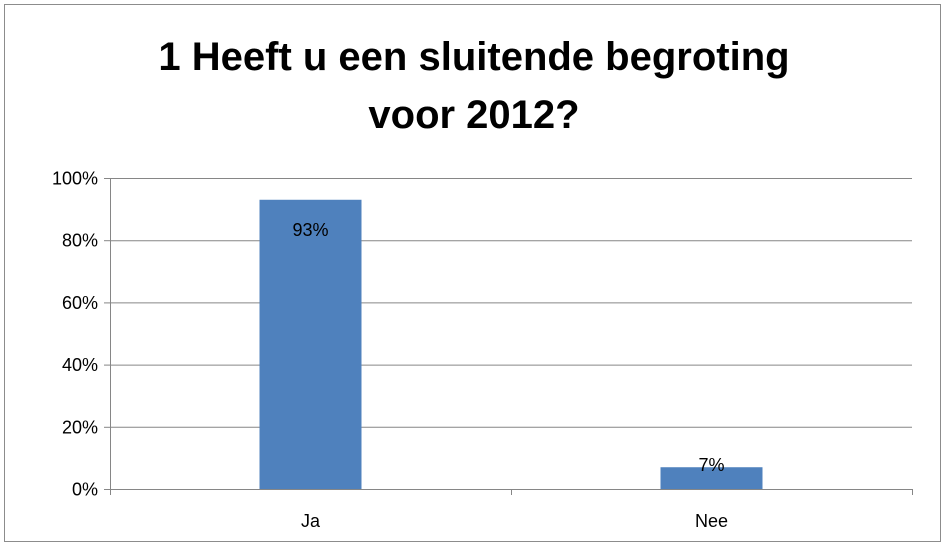  I want to click on bar-ja, so click(310, 344).